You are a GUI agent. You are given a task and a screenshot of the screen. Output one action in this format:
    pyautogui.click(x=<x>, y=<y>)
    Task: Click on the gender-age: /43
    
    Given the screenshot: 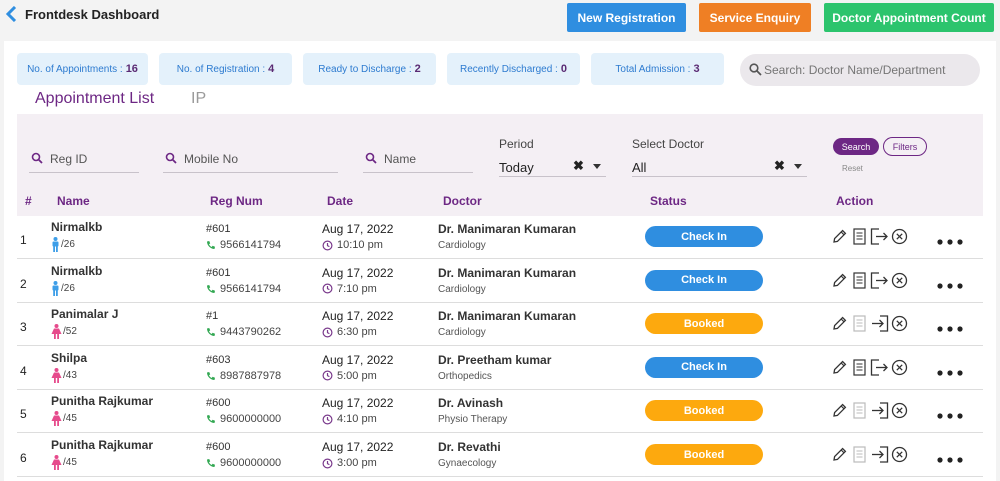 What is the action you would take?
    pyautogui.click(x=64, y=375)
    